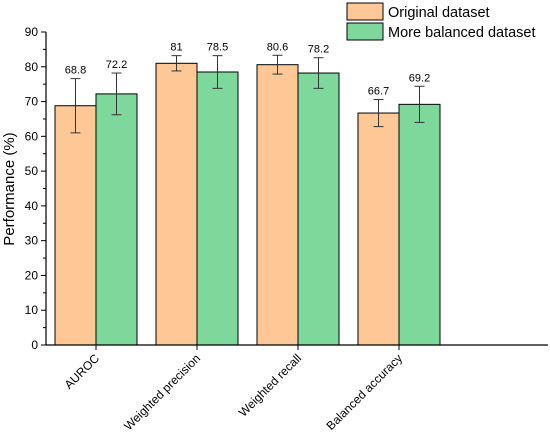 Image resolution: width=550 pixels, height=441 pixels. What do you see at coordinates (116, 219) in the screenshot?
I see `bar-s1-c0` at bounding box center [116, 219].